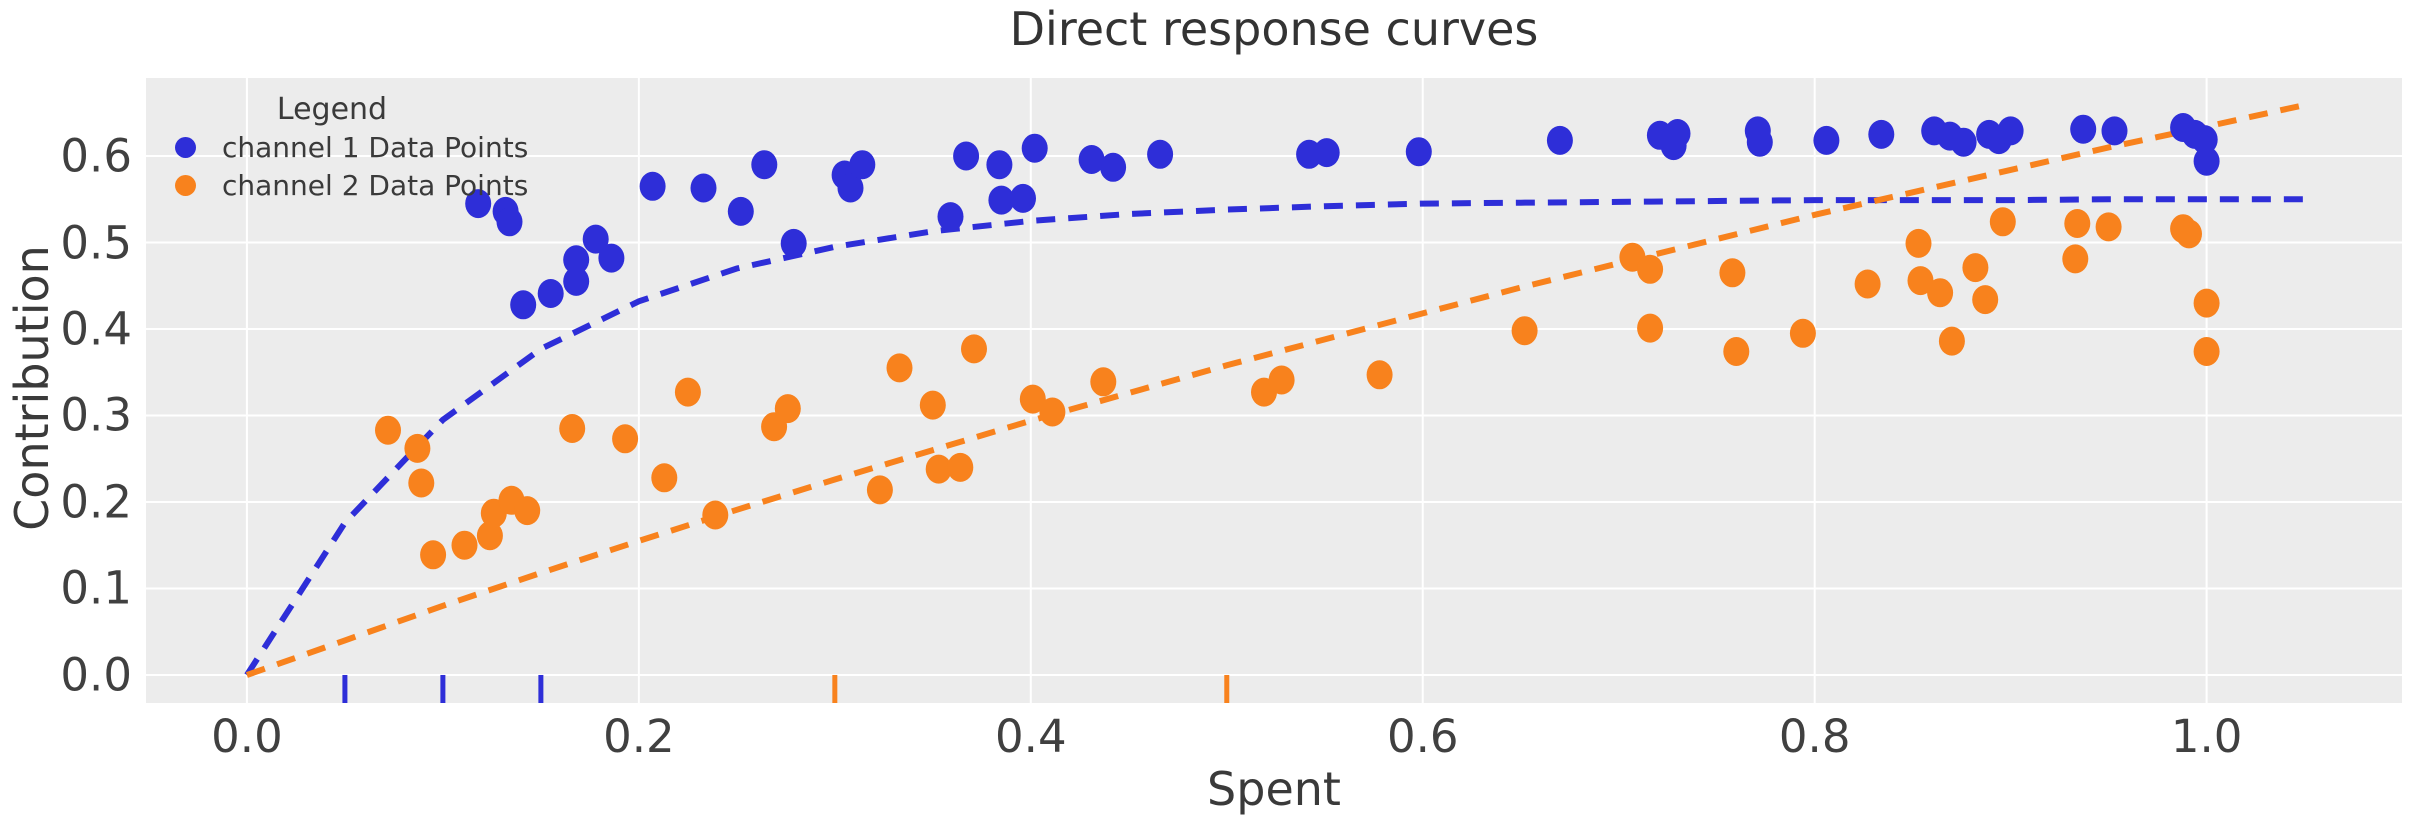 This screenshot has width=2423, height=823. I want to click on y-tick-label: 0.2, so click(96, 502).